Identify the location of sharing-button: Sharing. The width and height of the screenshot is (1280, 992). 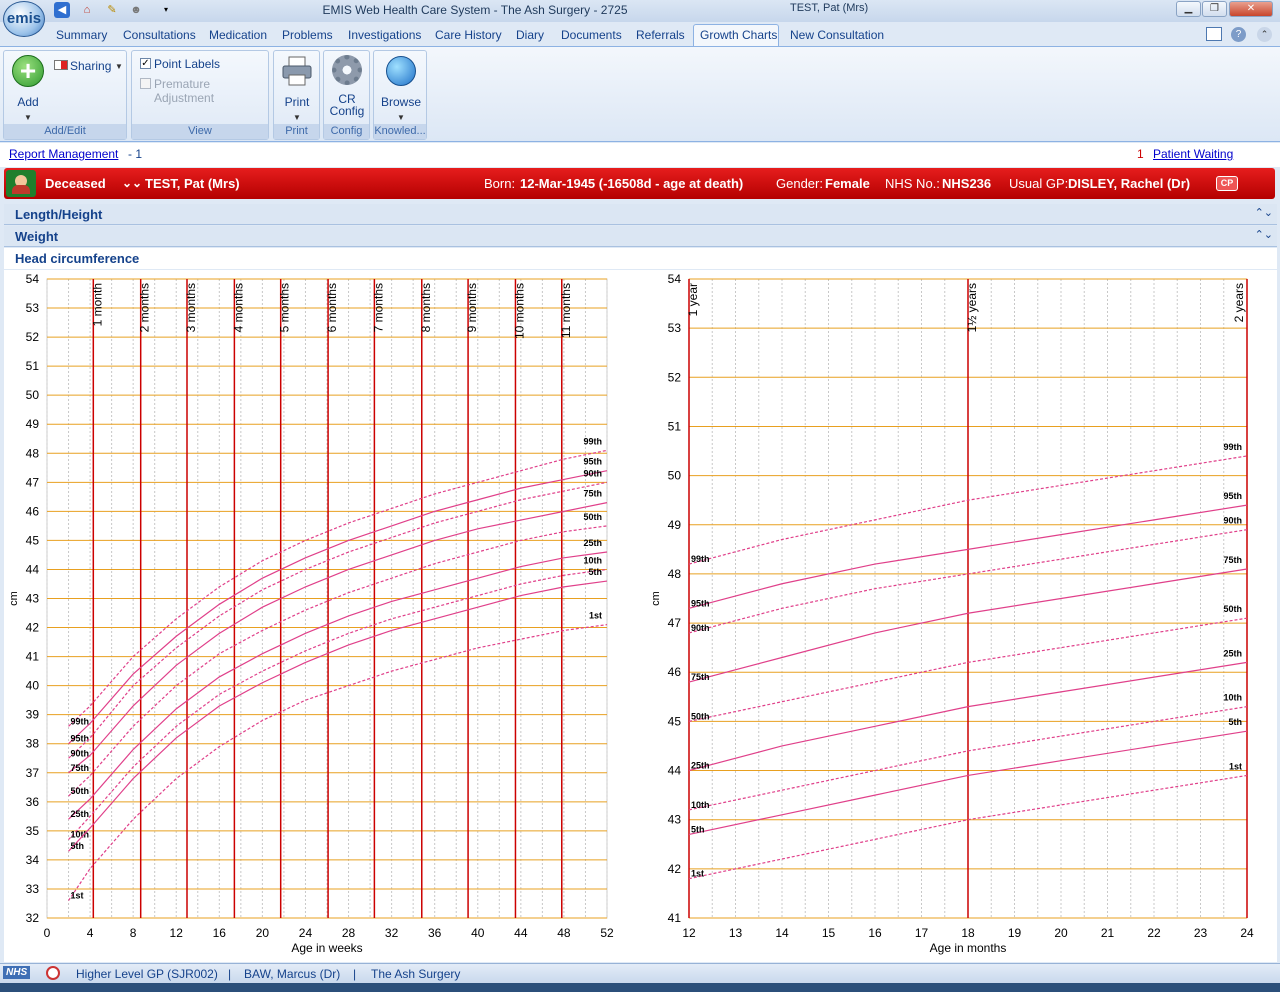
(91, 66).